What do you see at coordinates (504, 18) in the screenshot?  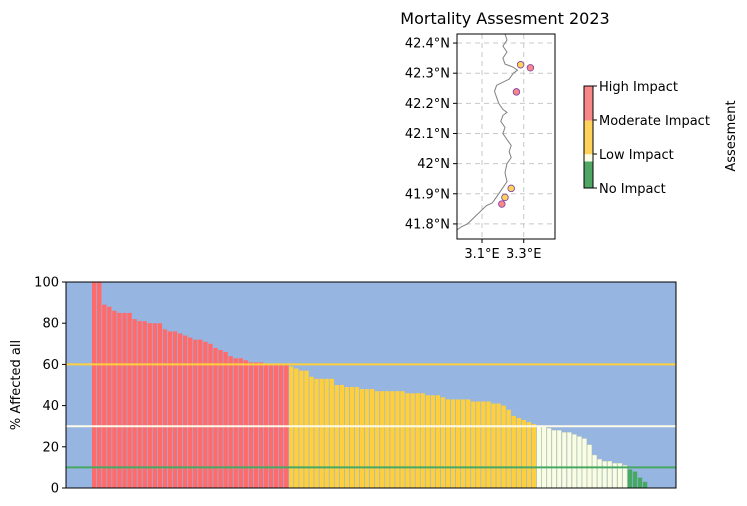 I see `map-title: Mortality Assesment 2023` at bounding box center [504, 18].